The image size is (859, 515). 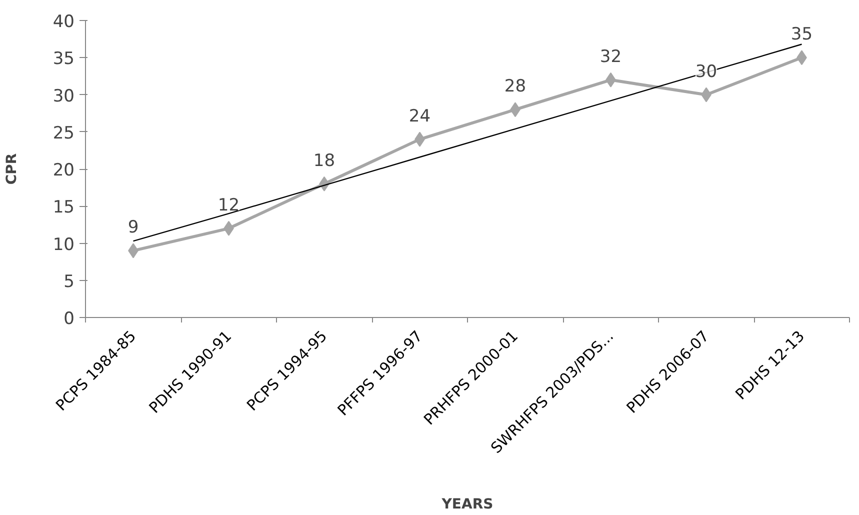 I want to click on y-tick-label: 10, so click(x=63, y=244).